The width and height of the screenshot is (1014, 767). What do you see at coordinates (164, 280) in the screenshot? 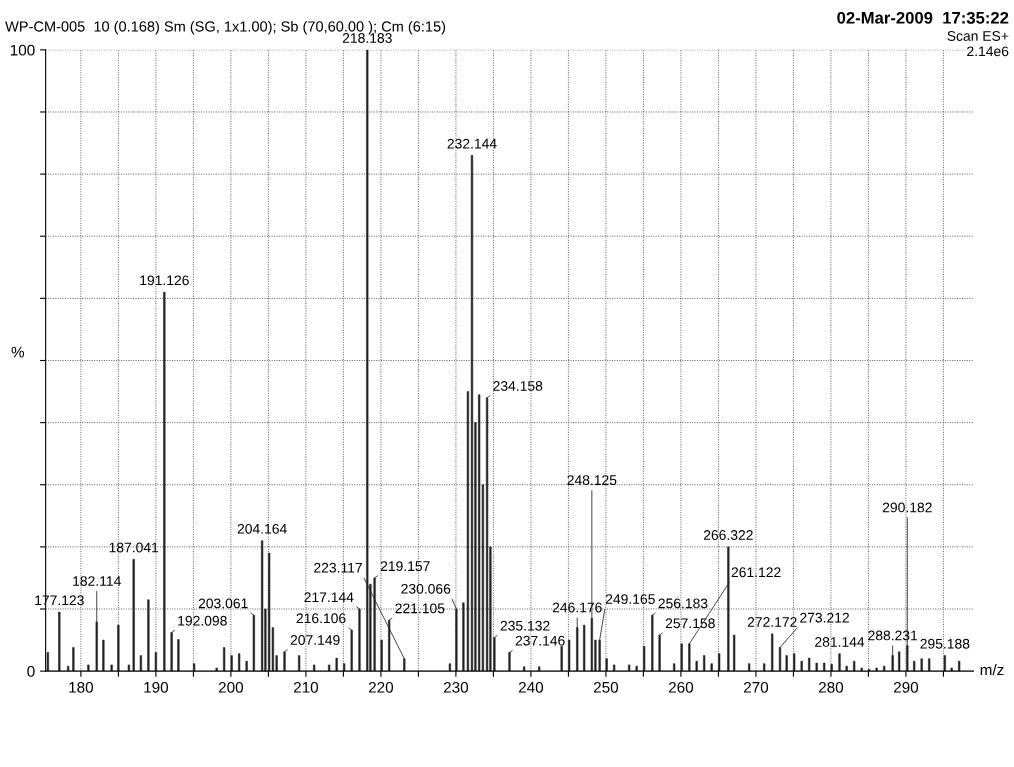
I see `annotation: 191.126` at bounding box center [164, 280].